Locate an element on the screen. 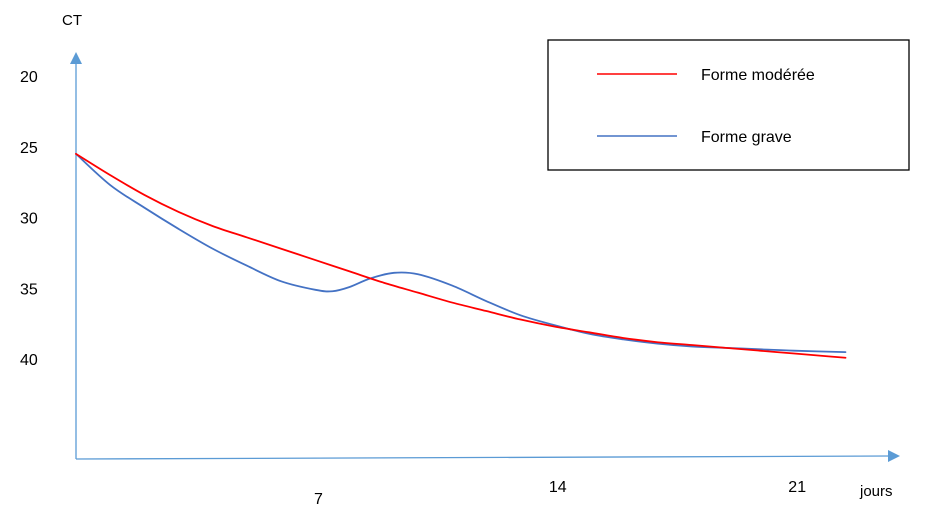 The image size is (933, 523). y-tick-label: 35 is located at coordinates (29, 289).